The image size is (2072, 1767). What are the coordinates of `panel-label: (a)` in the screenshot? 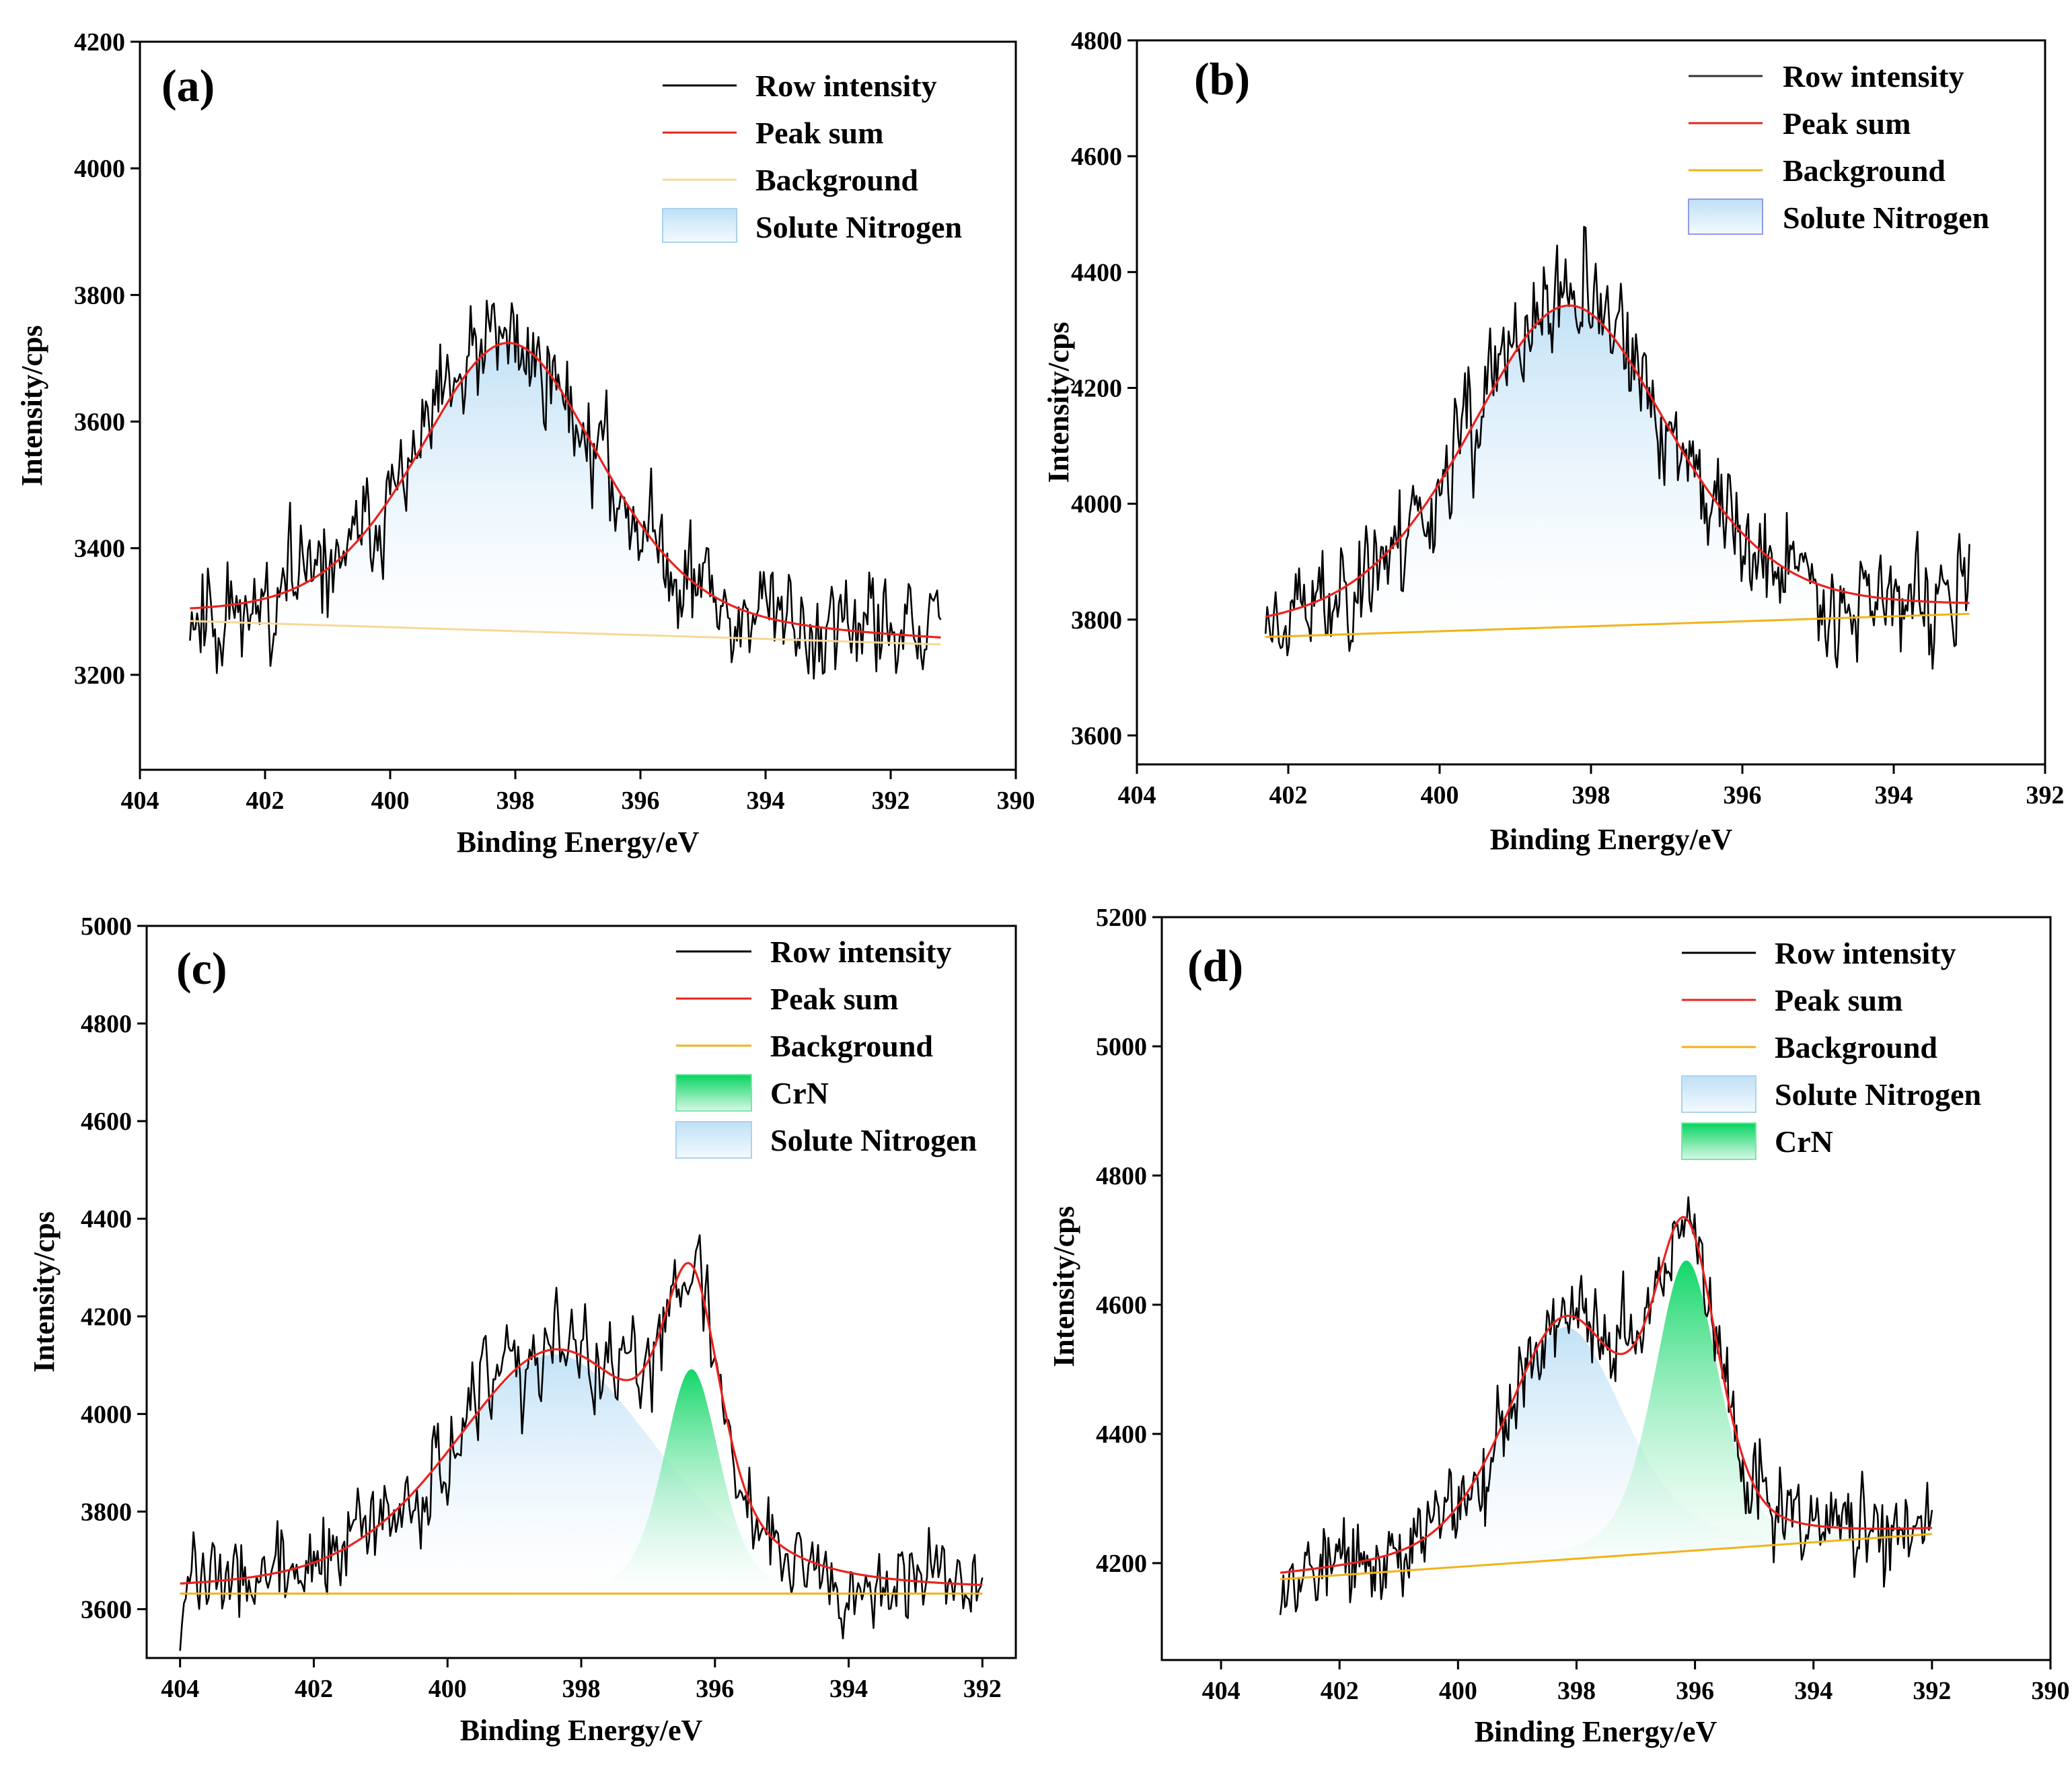 It's located at (188, 85).